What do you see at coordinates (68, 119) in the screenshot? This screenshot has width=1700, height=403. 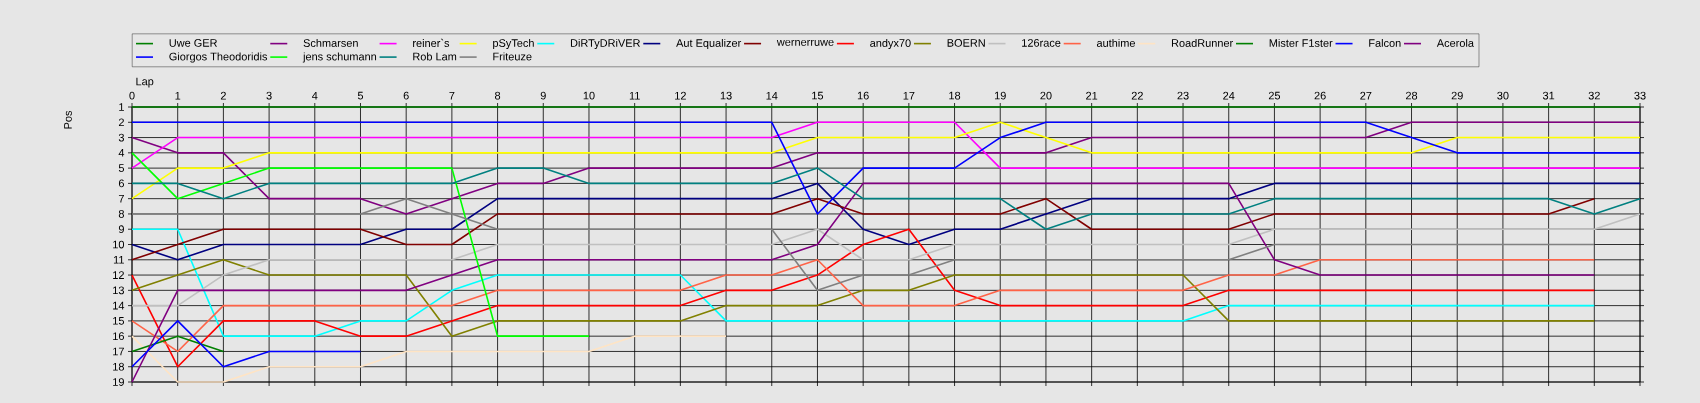 I see `y-axis-title: Pos` at bounding box center [68, 119].